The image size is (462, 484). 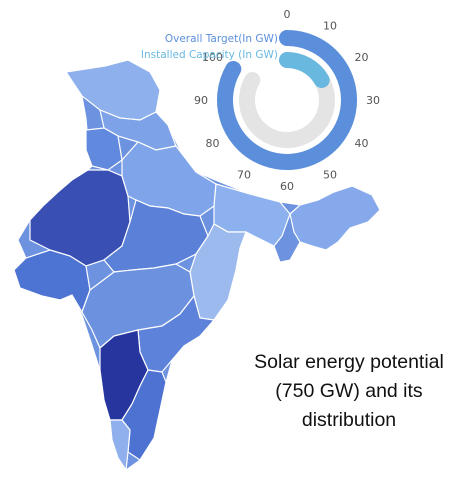 What do you see at coordinates (330, 175) in the screenshot?
I see `scale-tick-label: 50` at bounding box center [330, 175].